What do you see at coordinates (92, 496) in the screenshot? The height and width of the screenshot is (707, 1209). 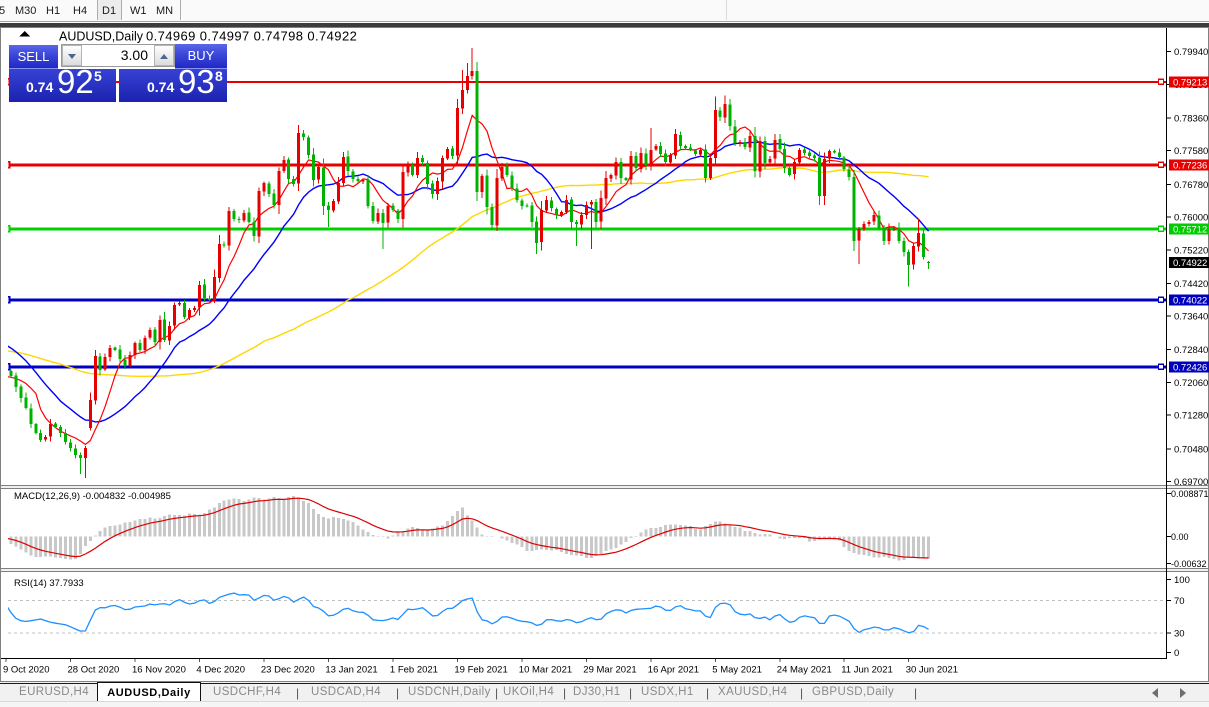 I see `svg-text:MACD(12,26,9) -0.004832 -0.004: MACD(12,26,9) -0.004832 -0.004985` at bounding box center [92, 496].